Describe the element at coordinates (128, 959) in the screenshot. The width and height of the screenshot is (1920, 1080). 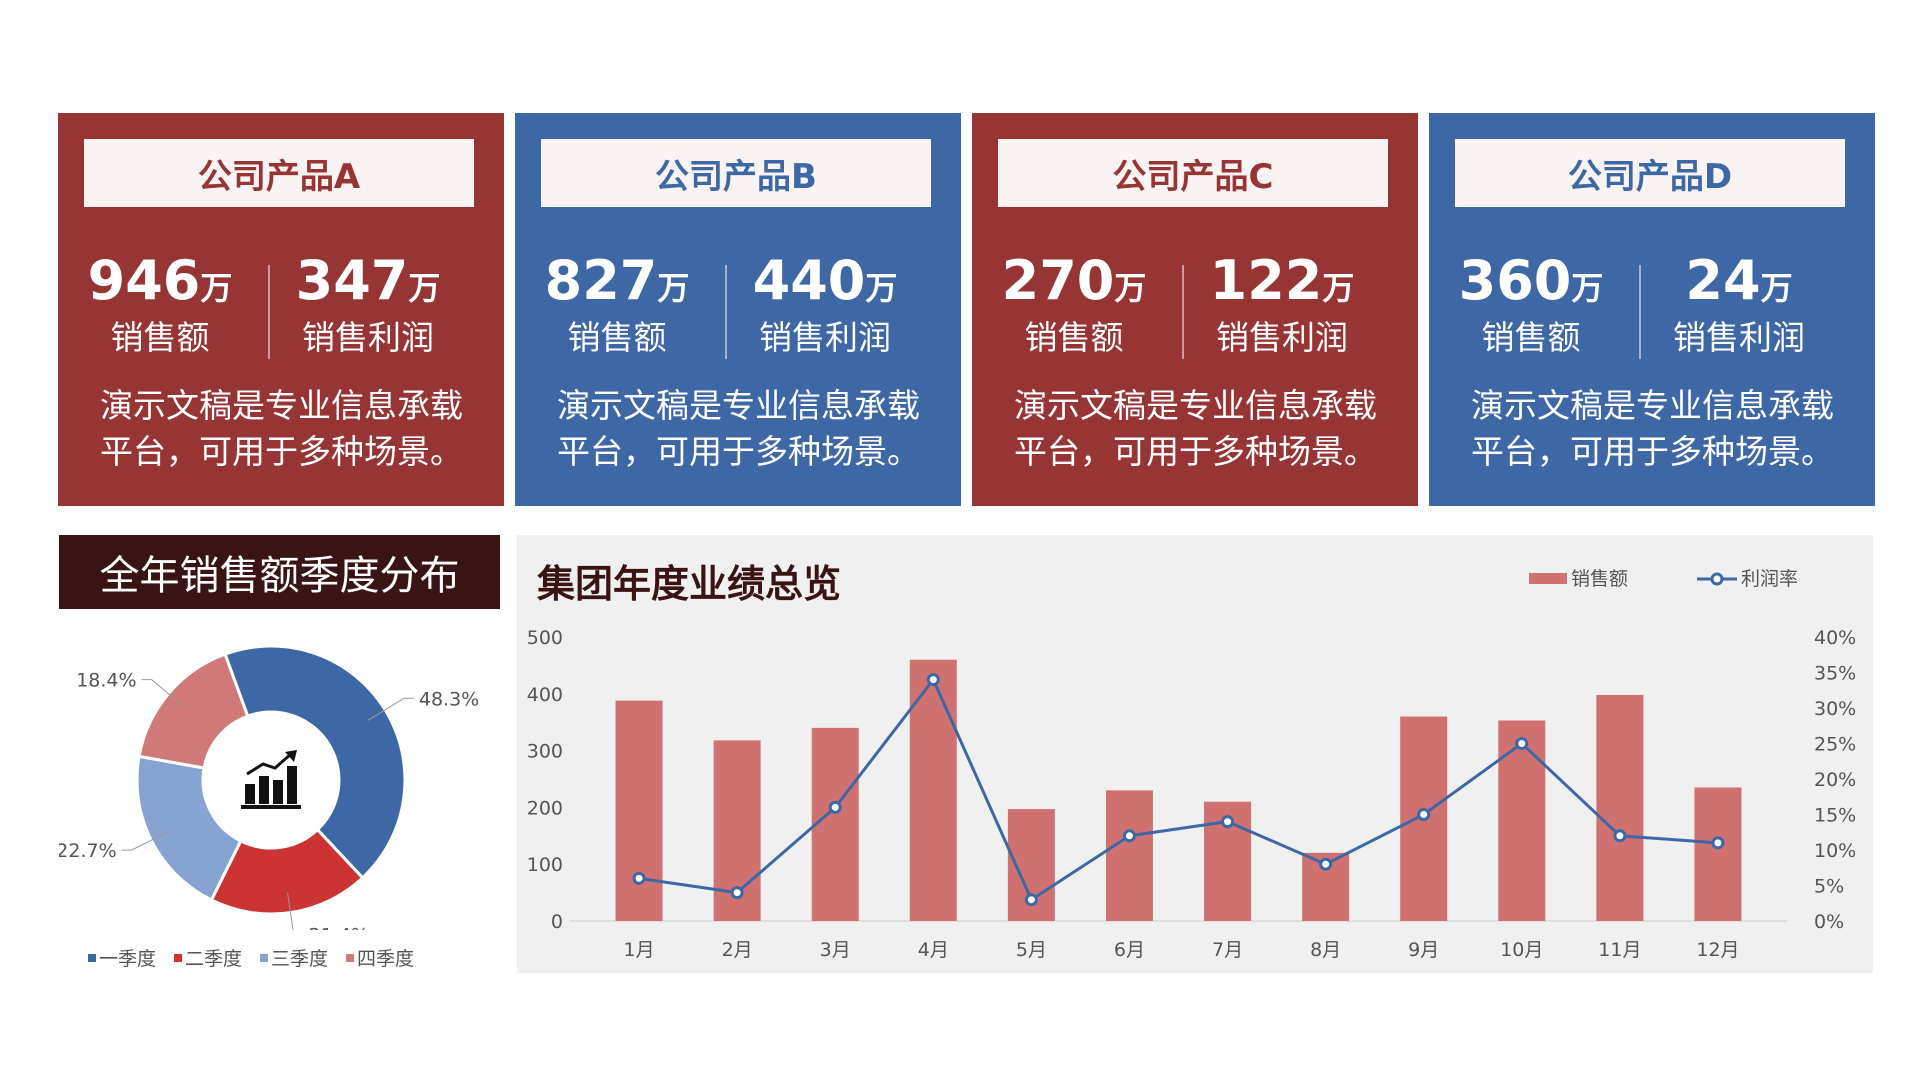
I see `legend-label: 一季度` at that location.